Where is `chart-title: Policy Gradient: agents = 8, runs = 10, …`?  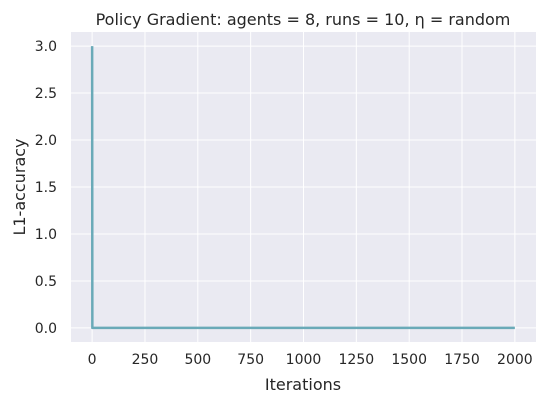 chart-title: Policy Gradient: agents = 8, runs = 10, … is located at coordinates (303, 19).